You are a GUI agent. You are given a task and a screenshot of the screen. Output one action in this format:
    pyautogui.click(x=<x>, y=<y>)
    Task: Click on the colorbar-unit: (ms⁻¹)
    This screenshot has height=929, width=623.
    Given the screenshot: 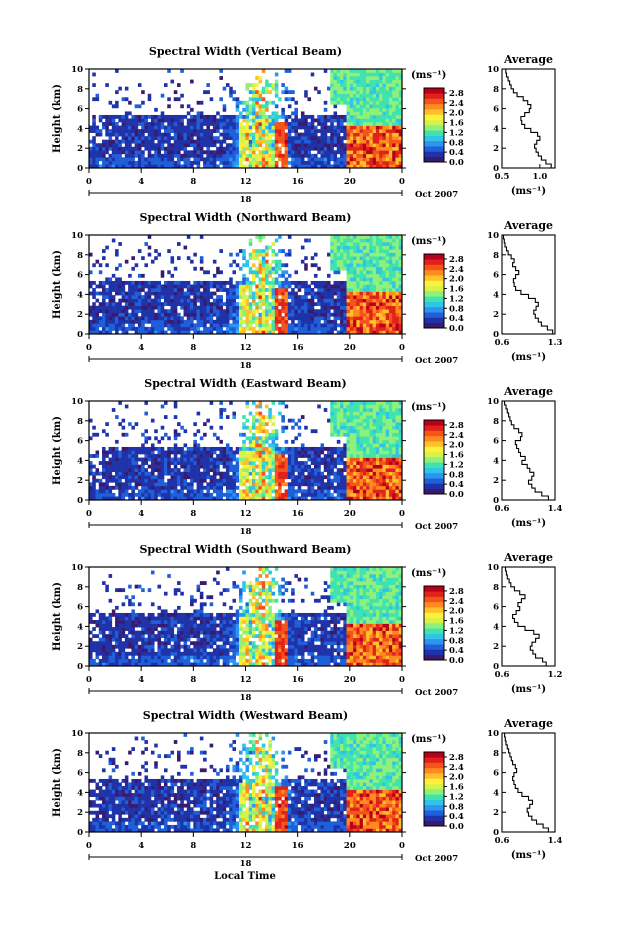 What is the action you would take?
    pyautogui.click(x=428, y=241)
    